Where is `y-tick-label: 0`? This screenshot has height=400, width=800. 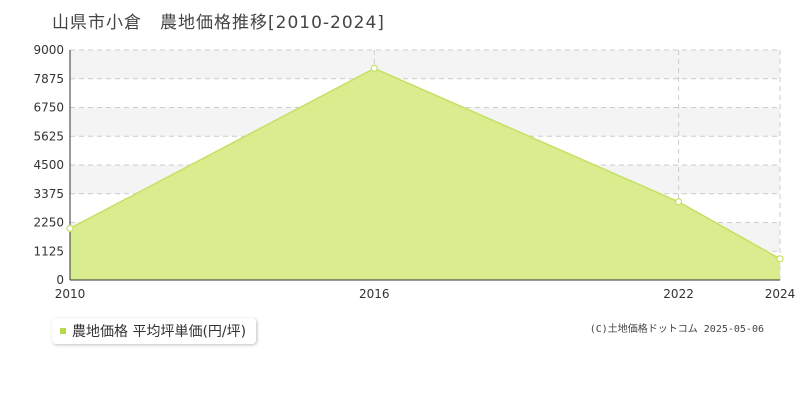 y-tick-label: 0 is located at coordinates (60, 280).